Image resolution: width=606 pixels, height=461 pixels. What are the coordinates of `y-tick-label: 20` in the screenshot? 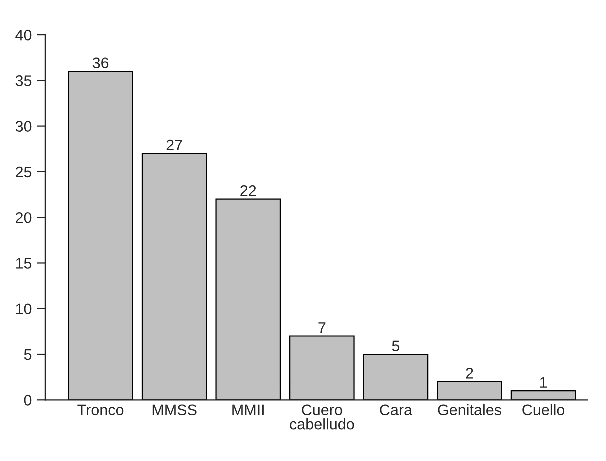 It's located at (24, 218).